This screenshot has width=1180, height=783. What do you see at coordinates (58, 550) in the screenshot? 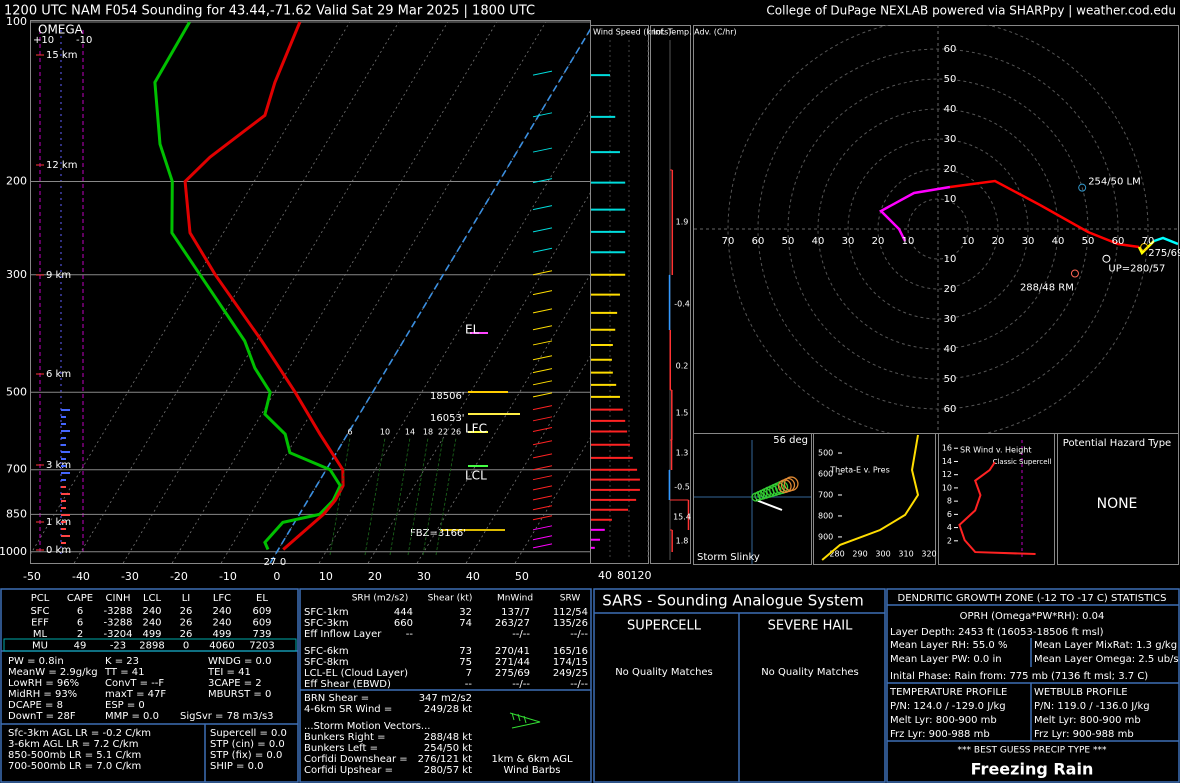
I see `height-label: 0 km` at bounding box center [58, 550].